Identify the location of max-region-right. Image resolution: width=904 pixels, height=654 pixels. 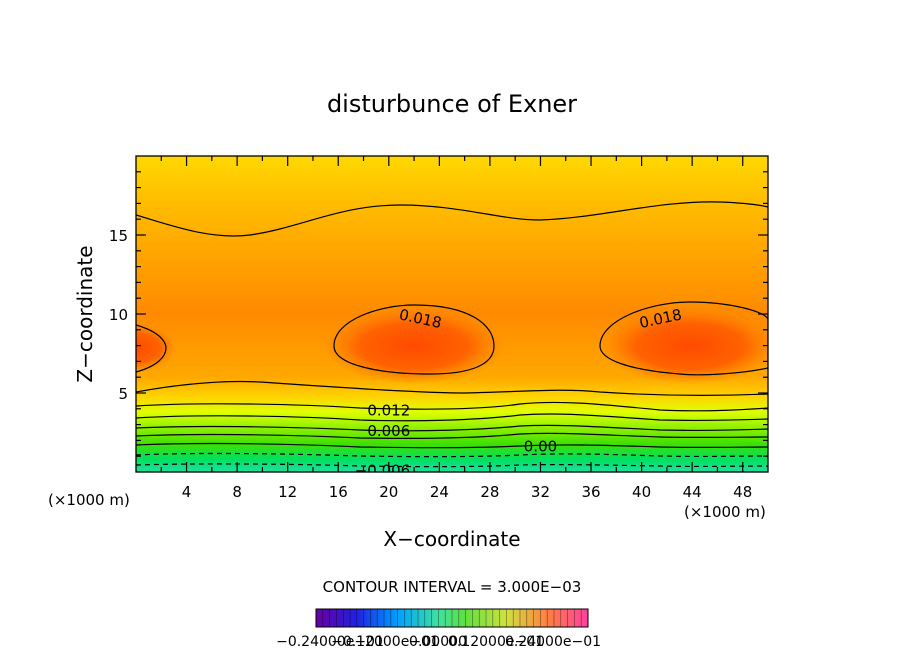
(684, 346).